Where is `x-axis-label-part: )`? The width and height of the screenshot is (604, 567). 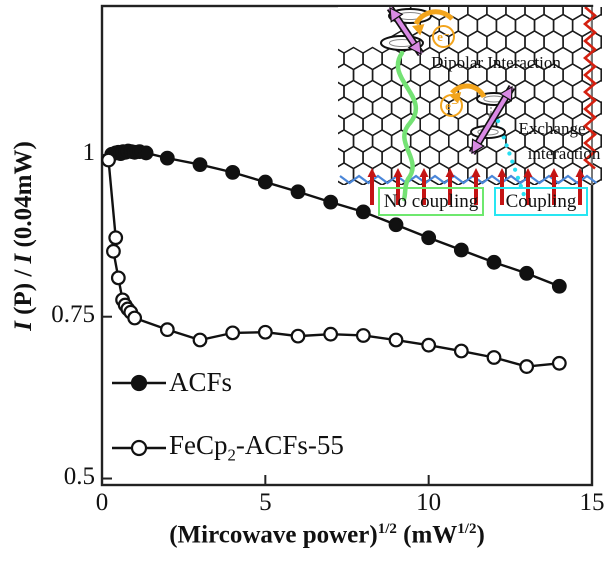 x-axis-label-part: ) is located at coordinates (480, 535).